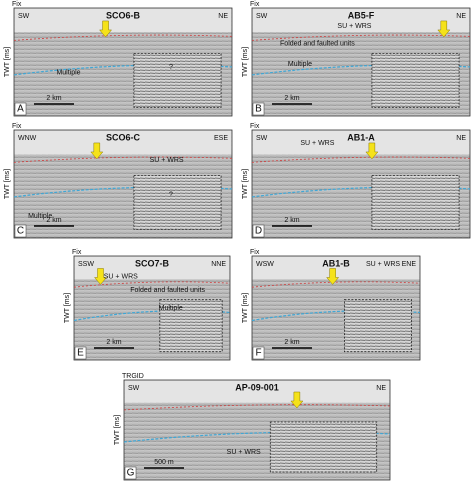 Image resolution: width=474 pixels, height=484 pixels. I want to click on direction-right: NNE, so click(218, 264).